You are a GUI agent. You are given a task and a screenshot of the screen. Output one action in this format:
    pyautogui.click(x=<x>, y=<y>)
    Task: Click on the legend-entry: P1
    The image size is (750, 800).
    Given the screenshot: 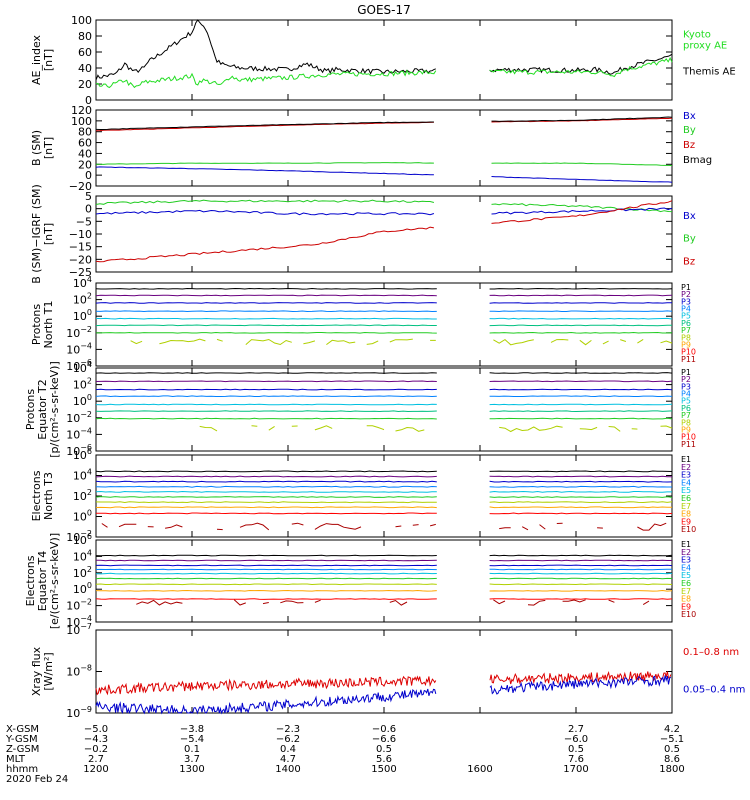 What is the action you would take?
    pyautogui.click(x=686, y=287)
    